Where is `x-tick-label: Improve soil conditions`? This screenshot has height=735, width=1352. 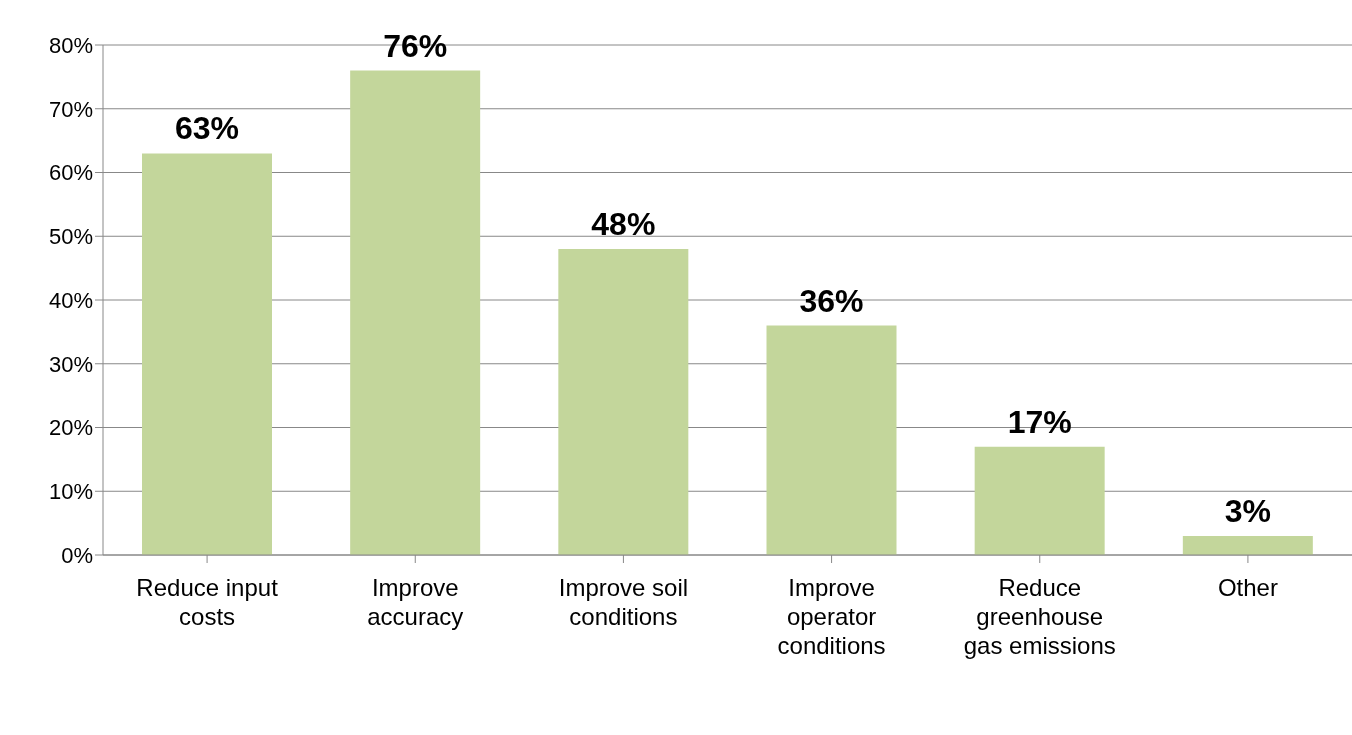 x-tick-label: Improve soil conditions is located at coordinates (623, 602).